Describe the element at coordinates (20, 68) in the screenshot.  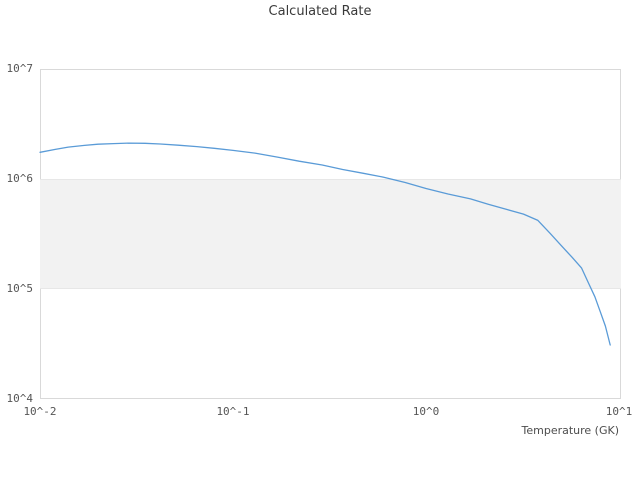
I see `y-tick-label: 10^7` at that location.